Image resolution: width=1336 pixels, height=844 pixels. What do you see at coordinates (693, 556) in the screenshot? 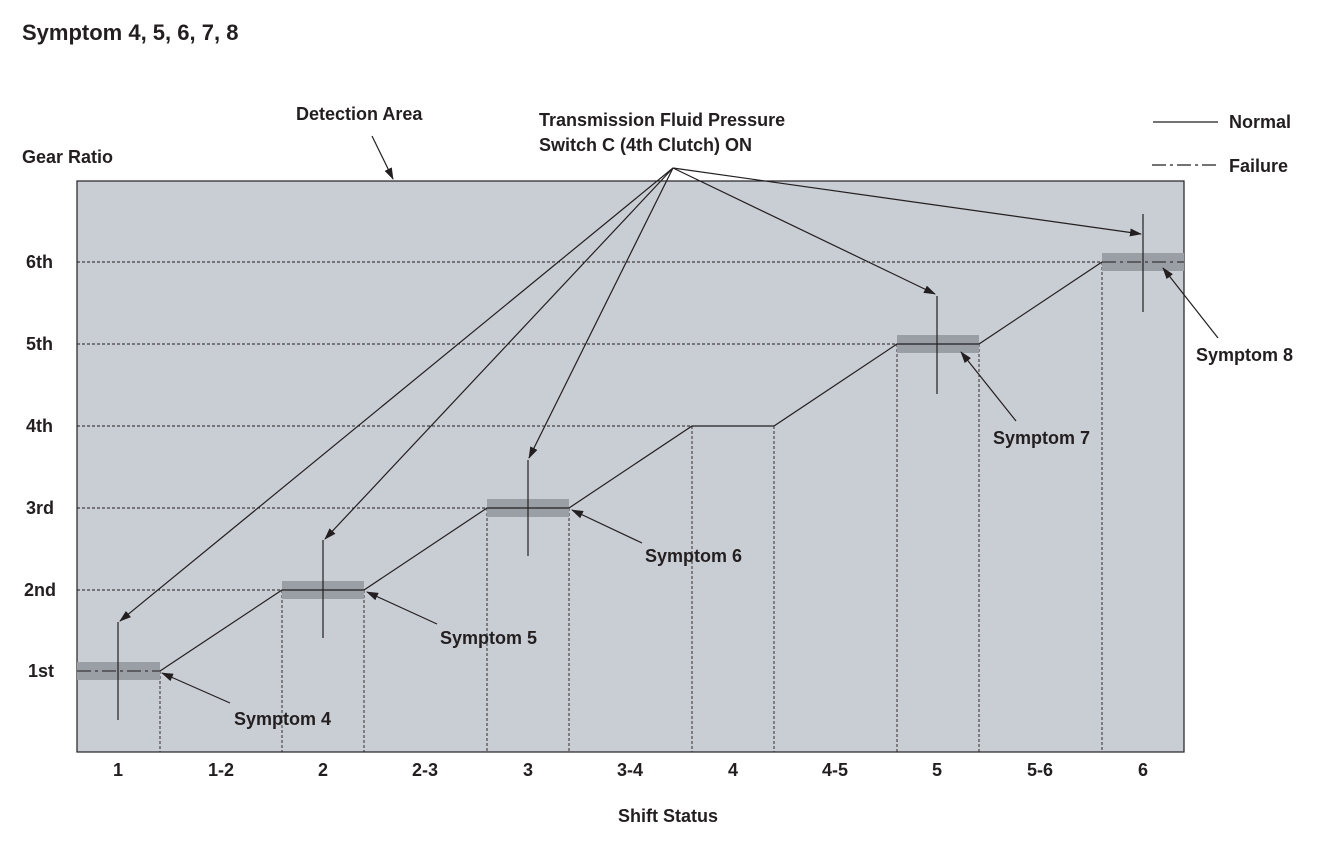
I see `symptom-6-label: Symptom 6` at bounding box center [693, 556].